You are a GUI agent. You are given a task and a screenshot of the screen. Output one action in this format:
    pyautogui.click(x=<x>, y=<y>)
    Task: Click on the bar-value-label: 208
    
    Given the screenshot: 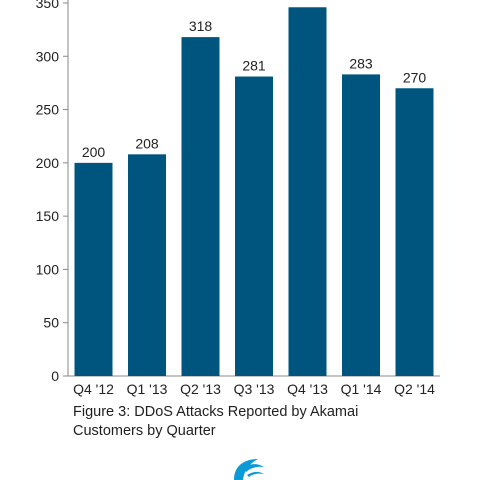 What is the action you would take?
    pyautogui.click(x=147, y=143)
    